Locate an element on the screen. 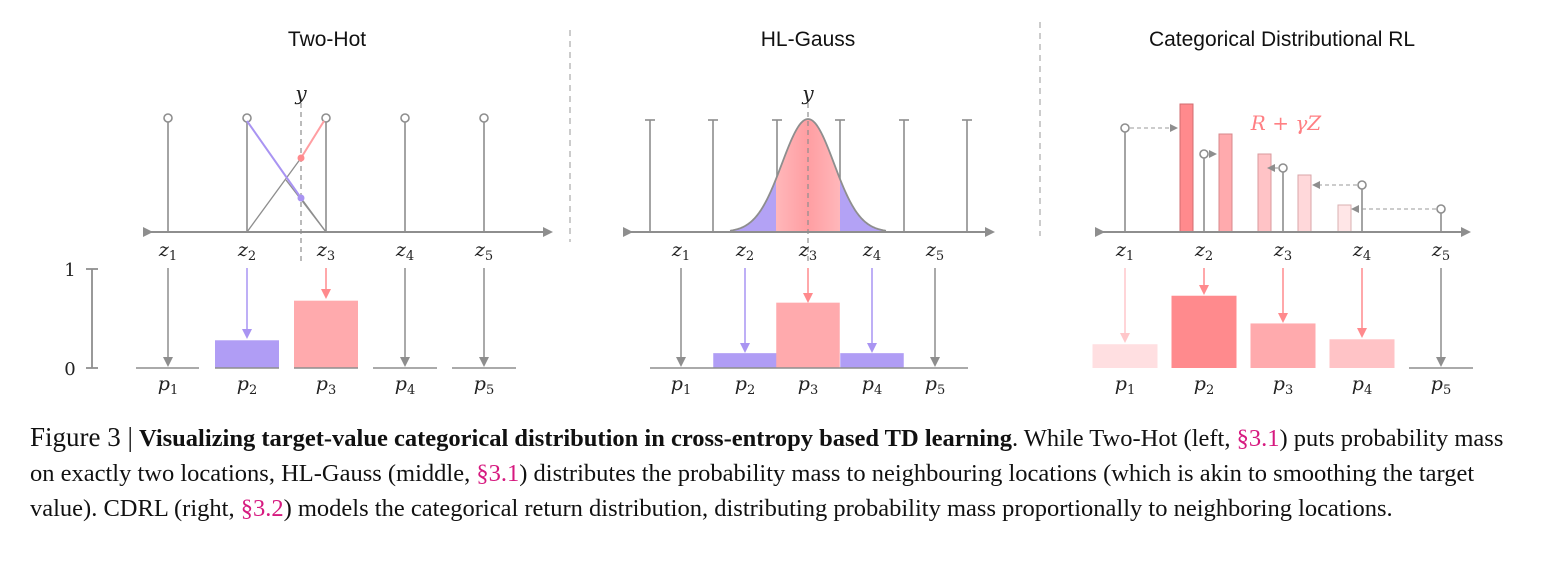  section-ref-link: §3.2 is located at coordinates (262, 508).